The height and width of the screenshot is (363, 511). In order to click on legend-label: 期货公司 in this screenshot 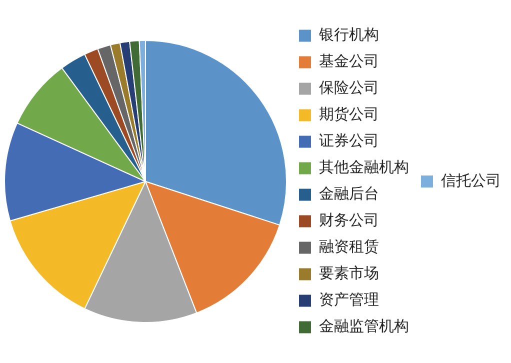, I will do `click(349, 114)`.